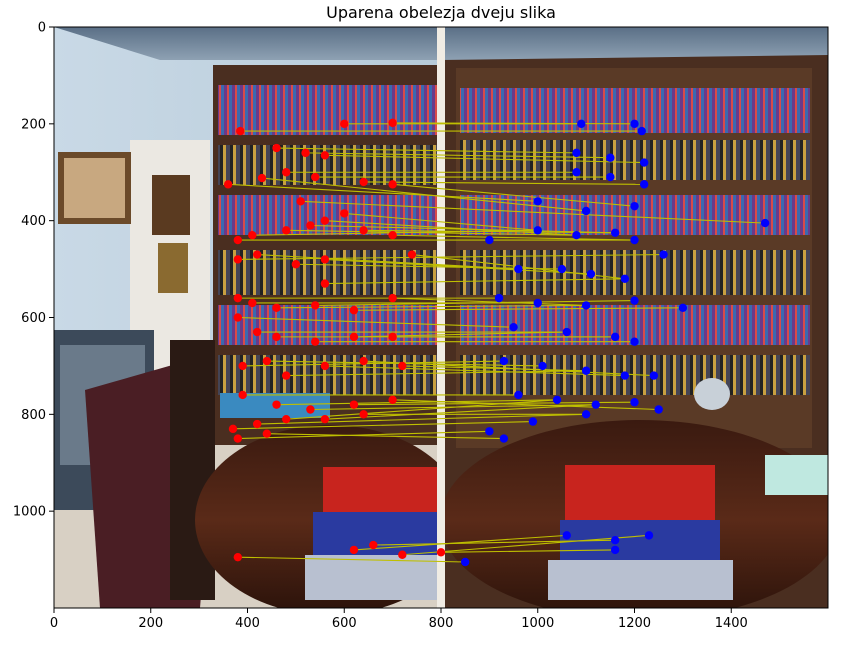 The width and height of the screenshot is (866, 645). What do you see at coordinates (731, 623) in the screenshot?
I see `x-tick-label: 1400` at bounding box center [731, 623].